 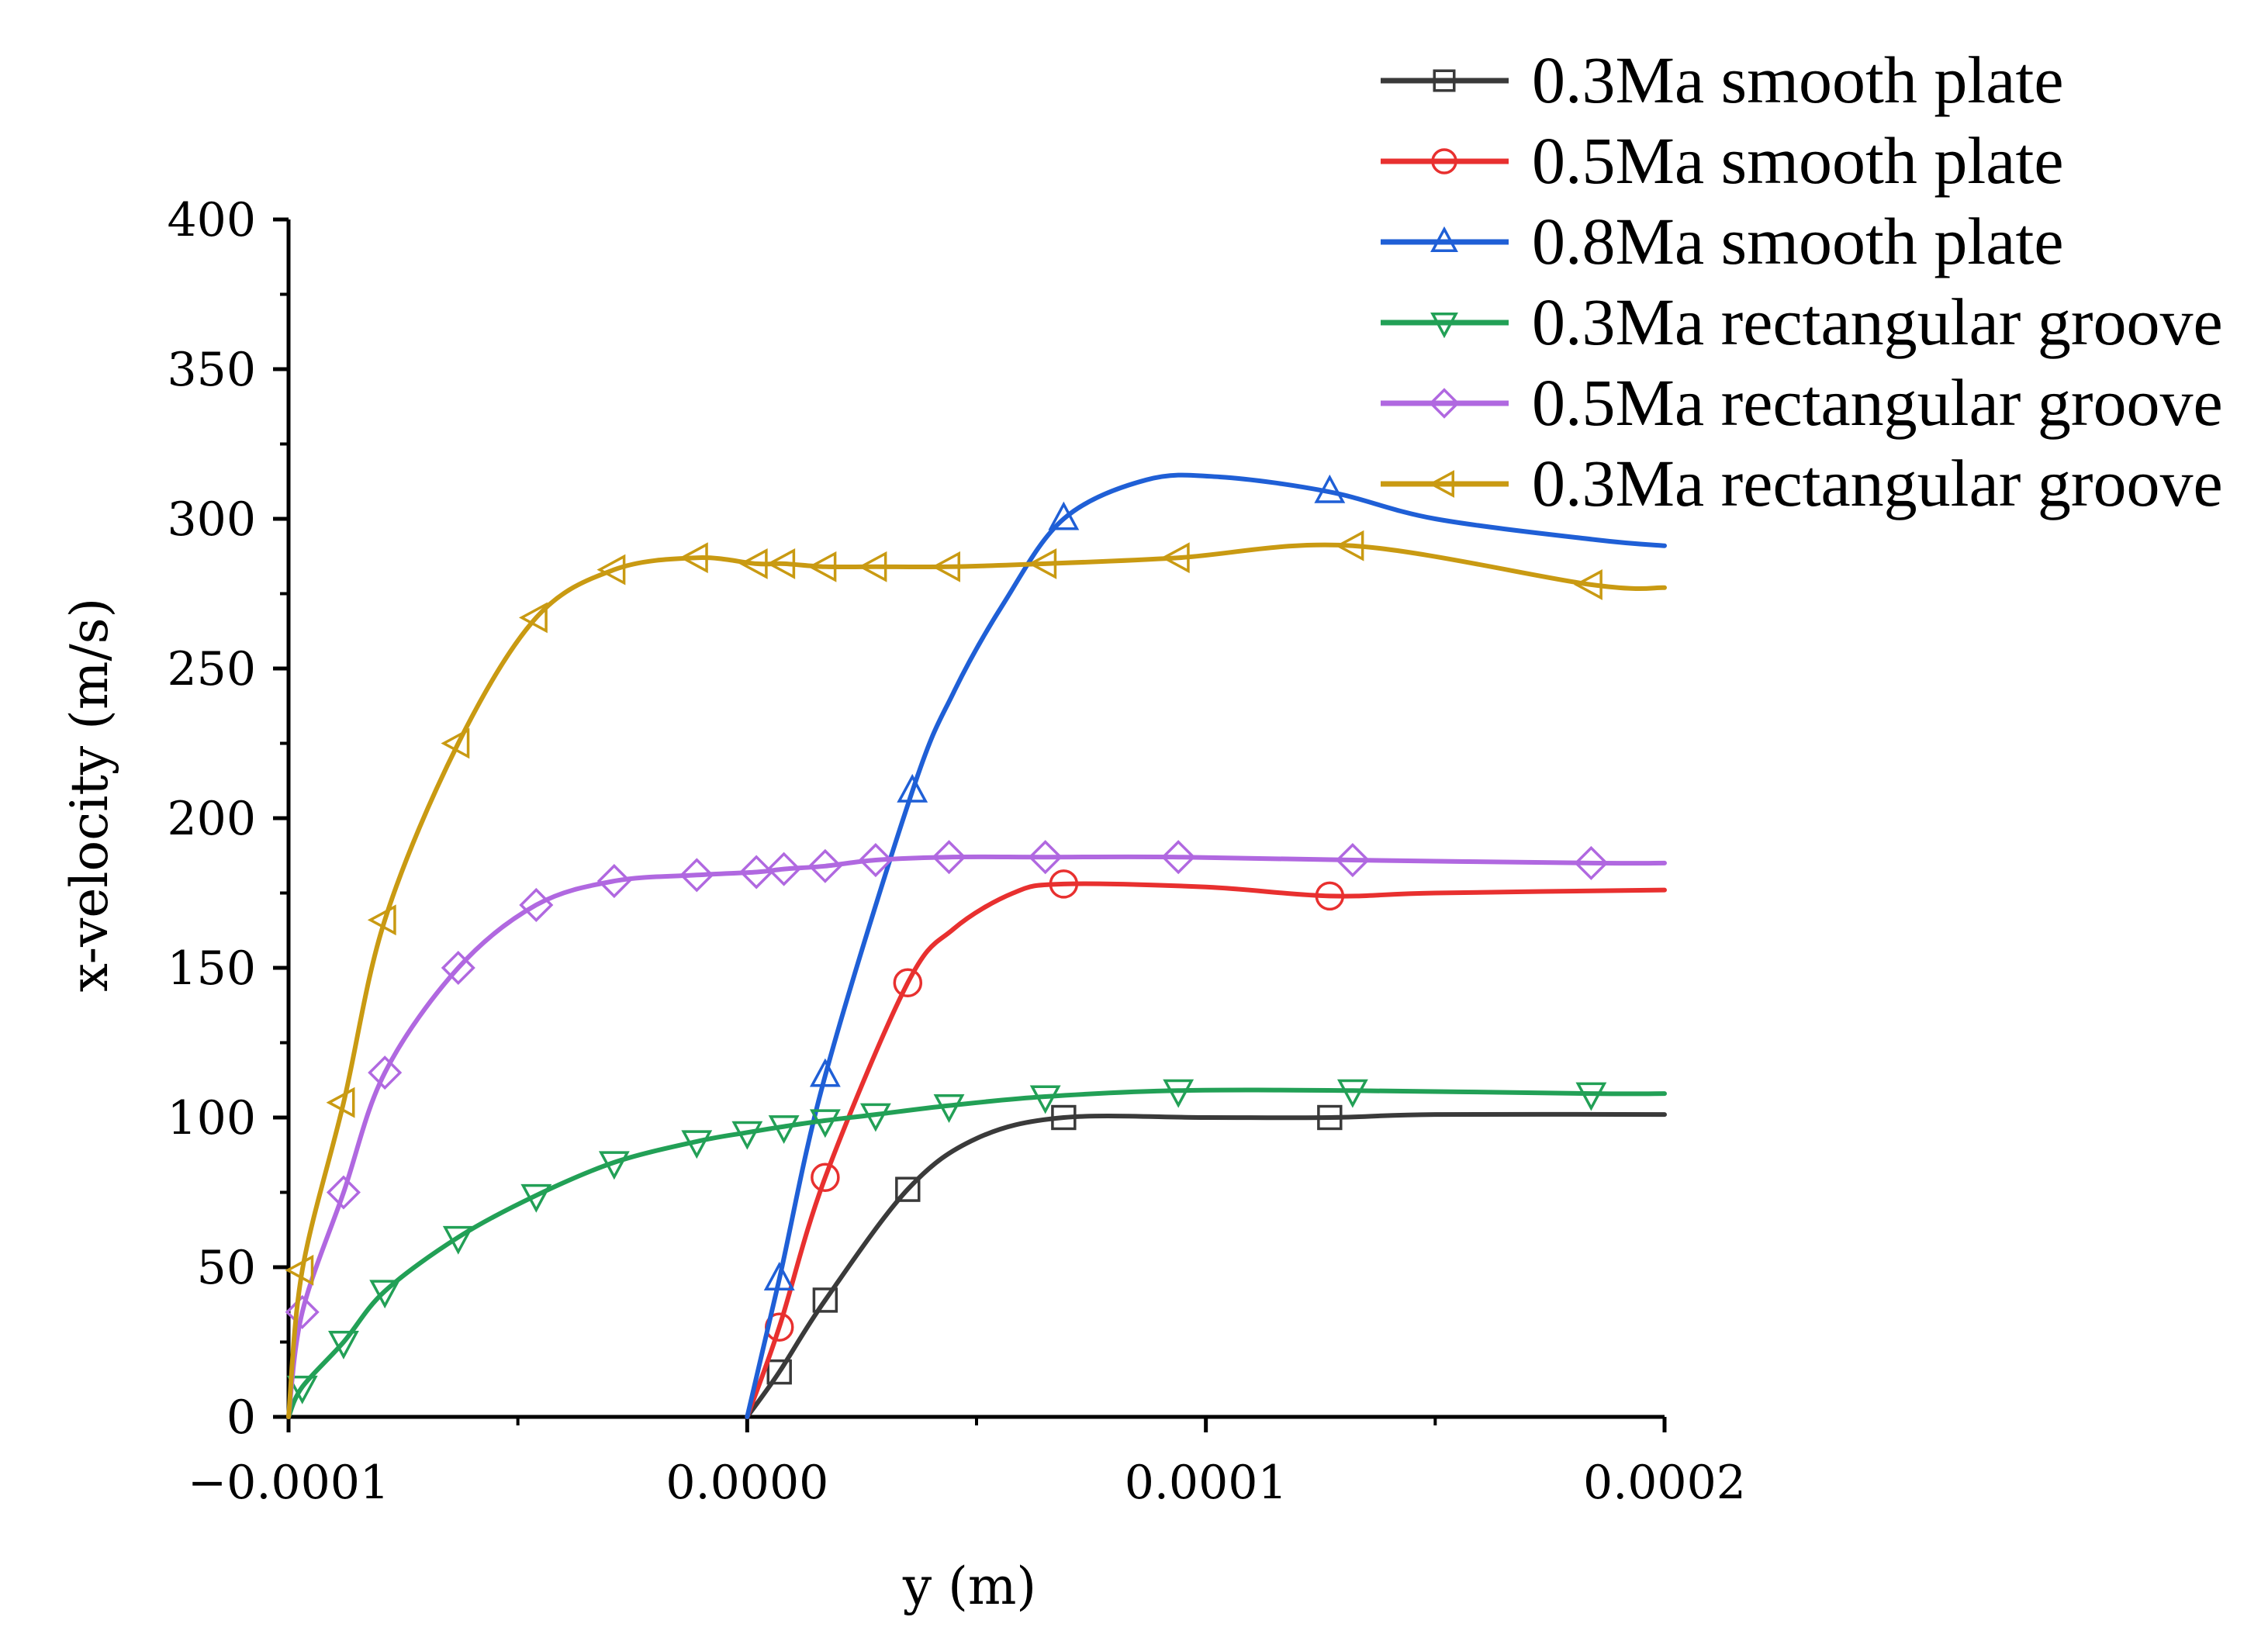 What do you see at coordinates (211, 220) in the screenshot?
I see `y-tick-label: 400` at bounding box center [211, 220].